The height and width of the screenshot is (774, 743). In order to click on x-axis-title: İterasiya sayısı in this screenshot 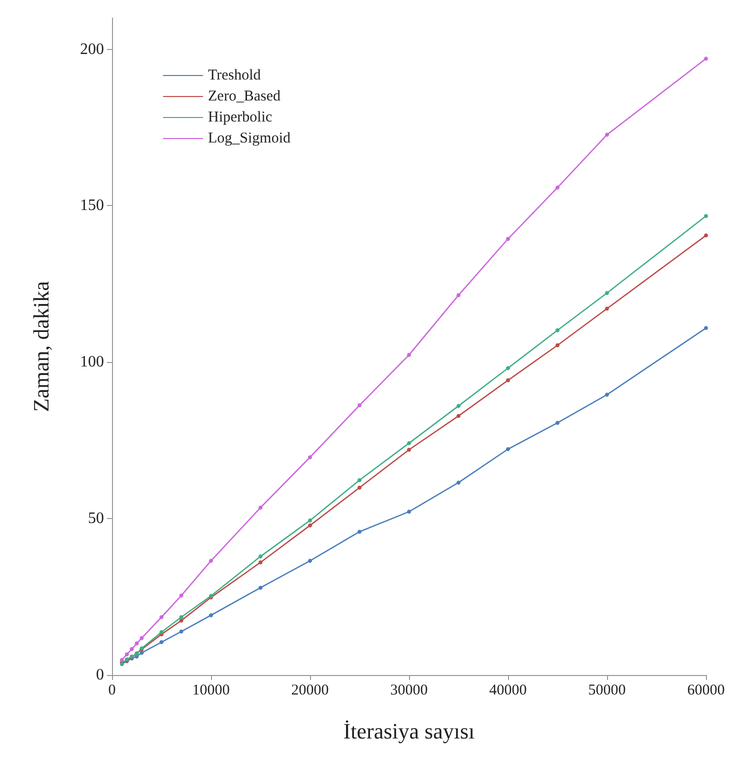, I will do `click(409, 731)`.